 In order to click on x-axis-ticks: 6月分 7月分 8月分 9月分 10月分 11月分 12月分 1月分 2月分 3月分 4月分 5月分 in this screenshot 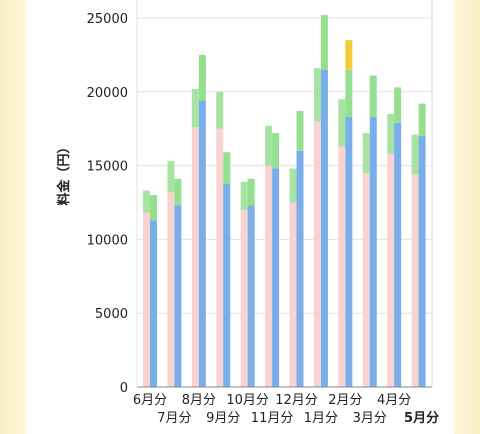, I will do `click(286, 409)`.